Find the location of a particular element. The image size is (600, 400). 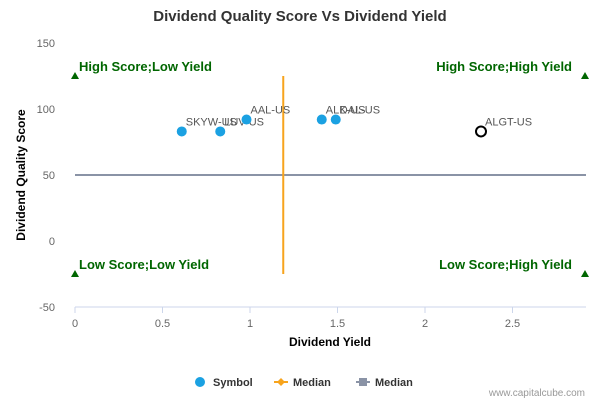

legend: Symbol Median Median is located at coordinates (304, 383).